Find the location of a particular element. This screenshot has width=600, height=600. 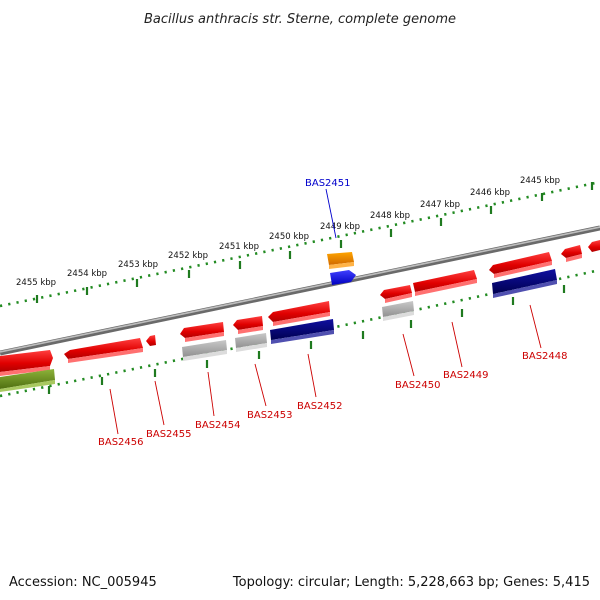

gene-bas2453 is located at coordinates (250, 334).